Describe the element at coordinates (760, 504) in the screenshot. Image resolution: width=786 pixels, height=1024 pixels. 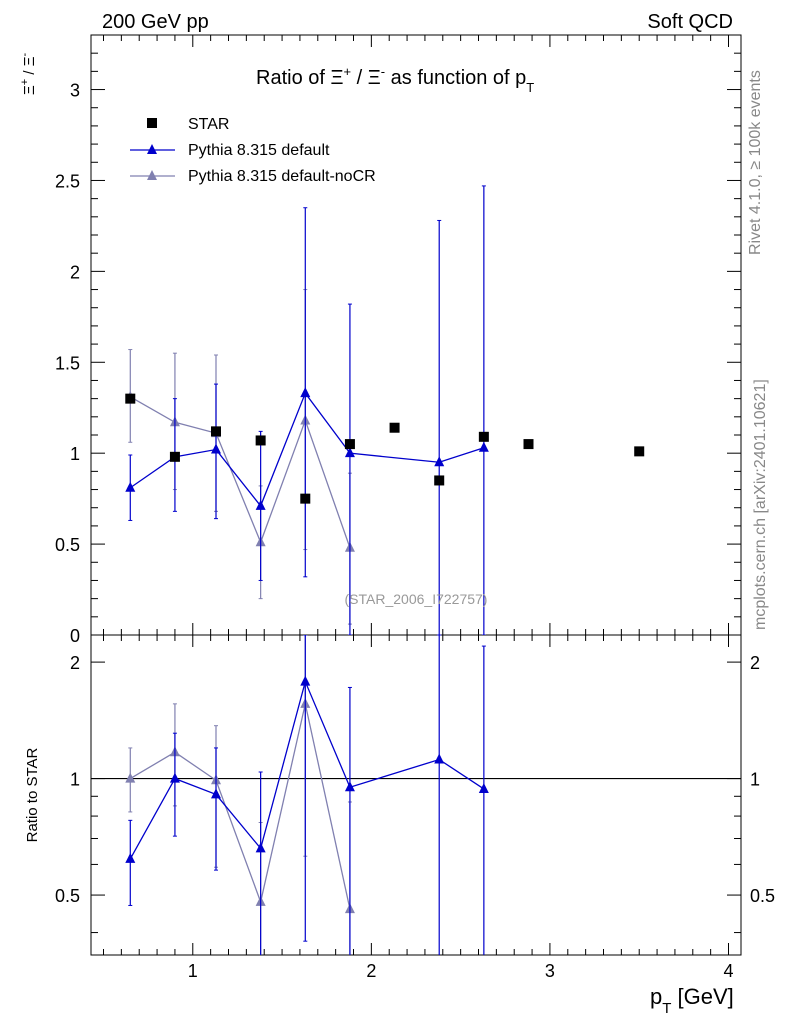
I see `mcplots-label: mcplots.cern.ch [arXiv:2401.10621]` at that location.